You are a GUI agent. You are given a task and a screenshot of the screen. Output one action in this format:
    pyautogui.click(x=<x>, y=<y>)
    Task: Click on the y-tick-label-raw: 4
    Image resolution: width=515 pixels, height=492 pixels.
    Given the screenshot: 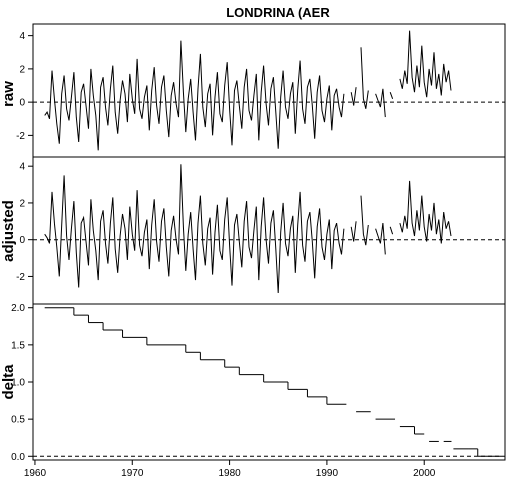 What is the action you would take?
    pyautogui.click(x=22, y=36)
    